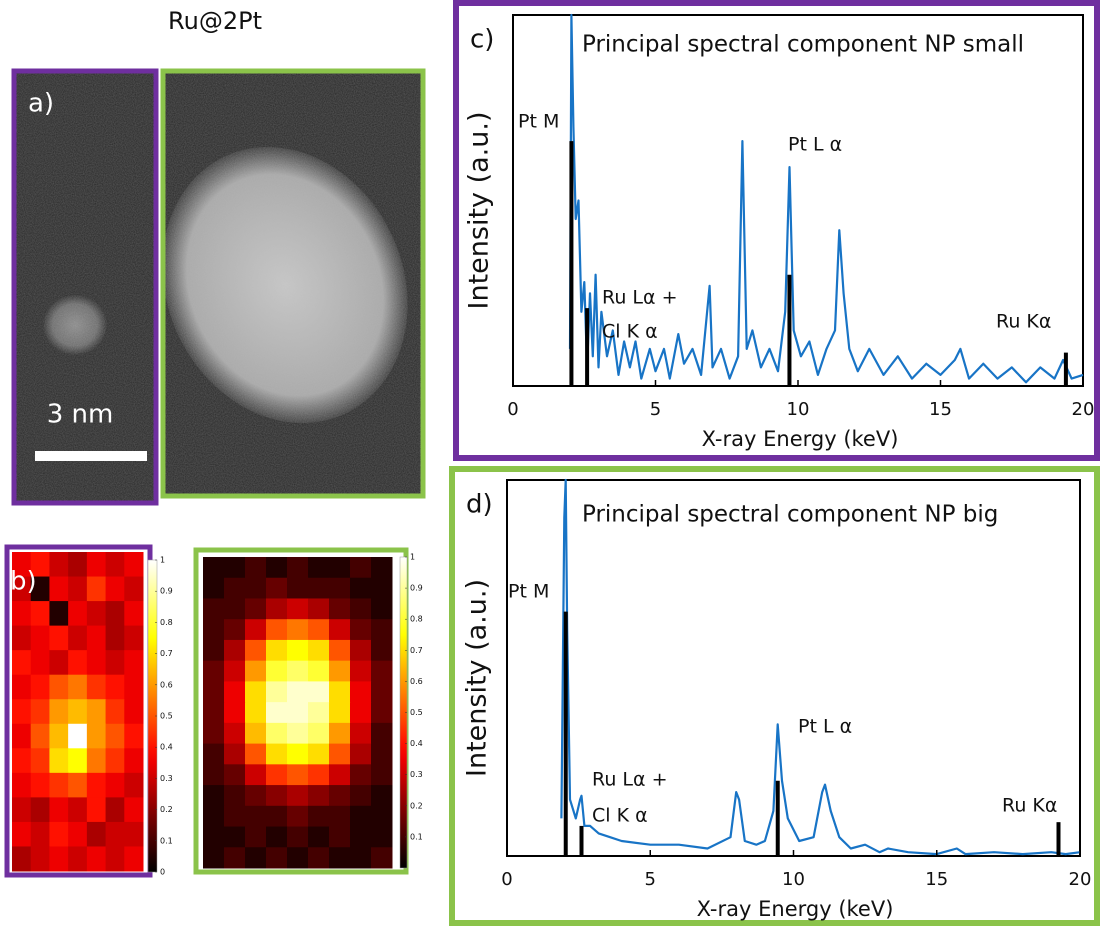 This screenshot has height=926, width=1100. What do you see at coordinates (790, 515) in the screenshot?
I see `chart-title: Principal spectral component NP big` at bounding box center [790, 515].